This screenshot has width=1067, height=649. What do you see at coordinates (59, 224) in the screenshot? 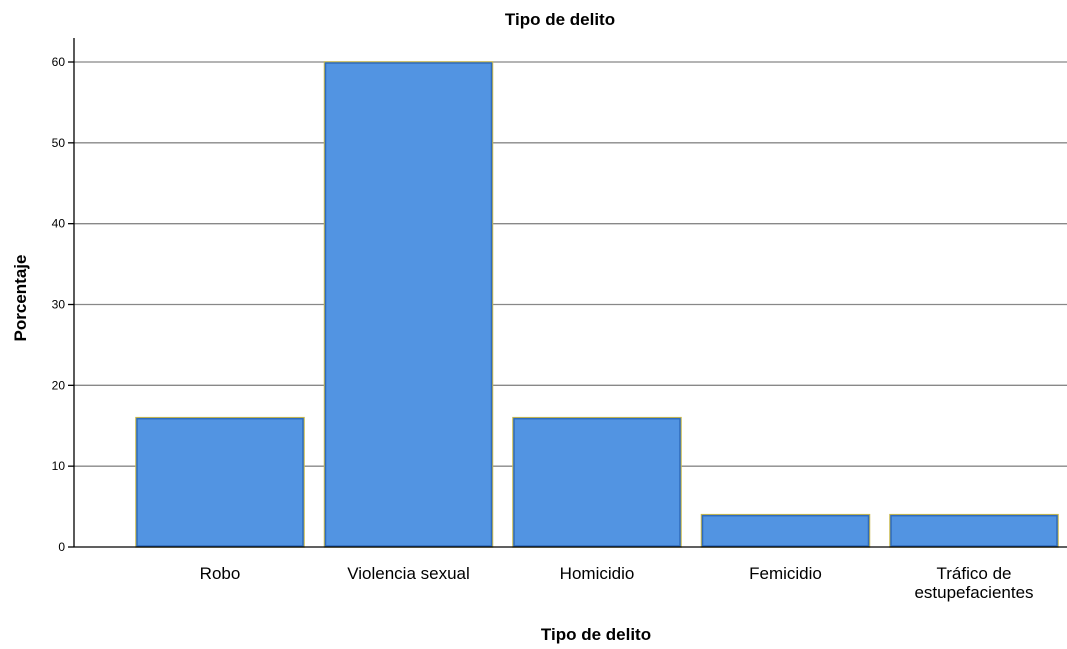
I see `y-tick-label: 40` at bounding box center [59, 224].